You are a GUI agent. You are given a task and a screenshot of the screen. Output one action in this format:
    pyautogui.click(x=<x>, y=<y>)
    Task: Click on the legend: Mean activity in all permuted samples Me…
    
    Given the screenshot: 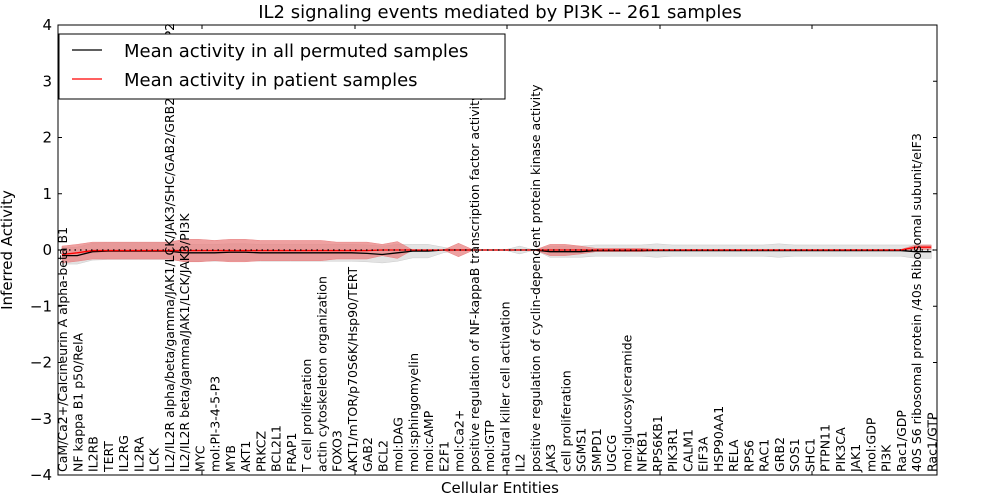 What is the action you would take?
    pyautogui.click(x=282, y=66)
    